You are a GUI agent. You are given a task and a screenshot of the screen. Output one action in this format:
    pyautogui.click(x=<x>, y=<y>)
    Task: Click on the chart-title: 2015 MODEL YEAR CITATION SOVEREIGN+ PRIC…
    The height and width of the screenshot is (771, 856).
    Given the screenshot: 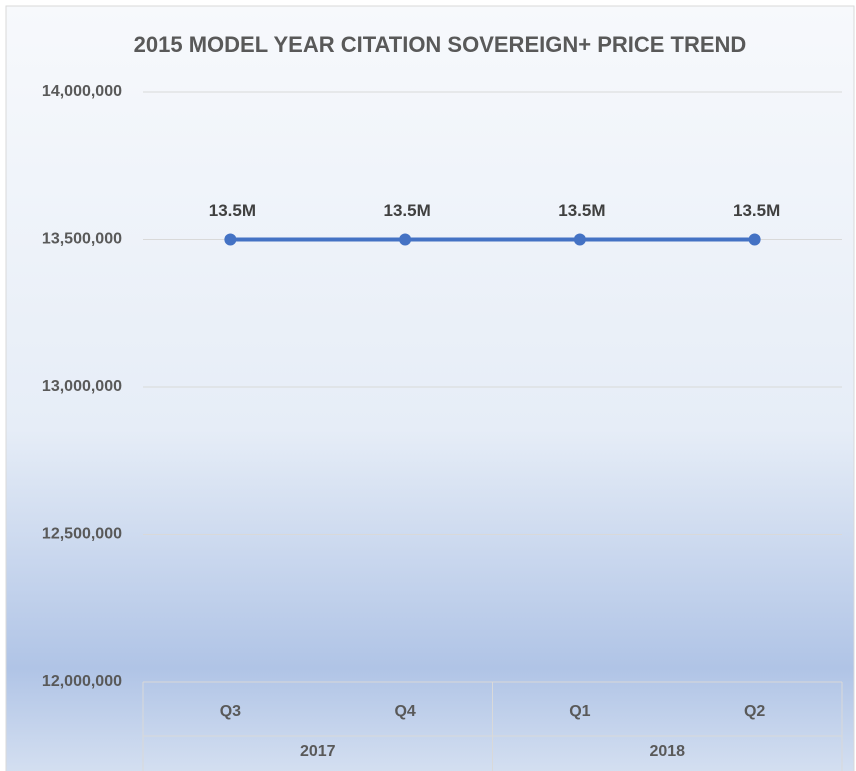 What is the action you would take?
    pyautogui.click(x=440, y=44)
    